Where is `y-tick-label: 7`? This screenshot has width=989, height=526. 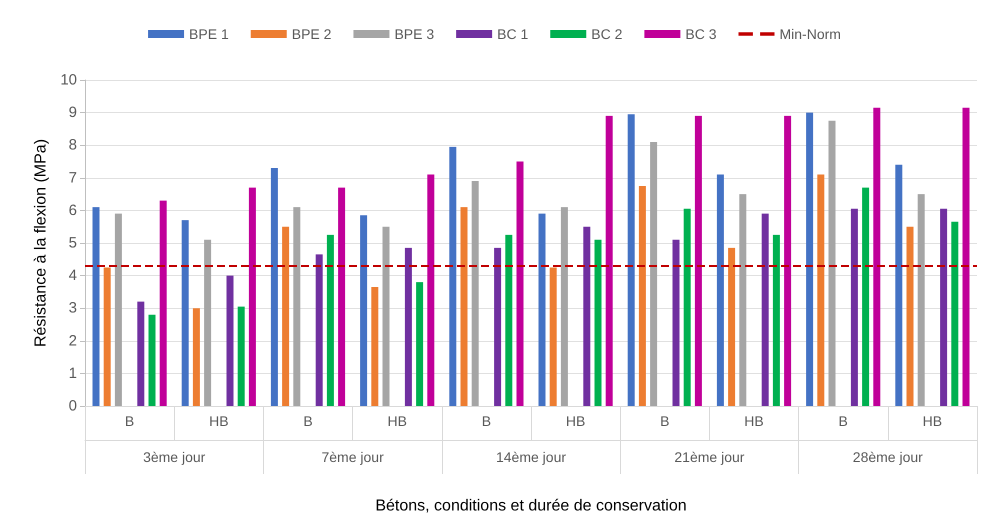 y-tick-label: 7 is located at coordinates (72, 177).